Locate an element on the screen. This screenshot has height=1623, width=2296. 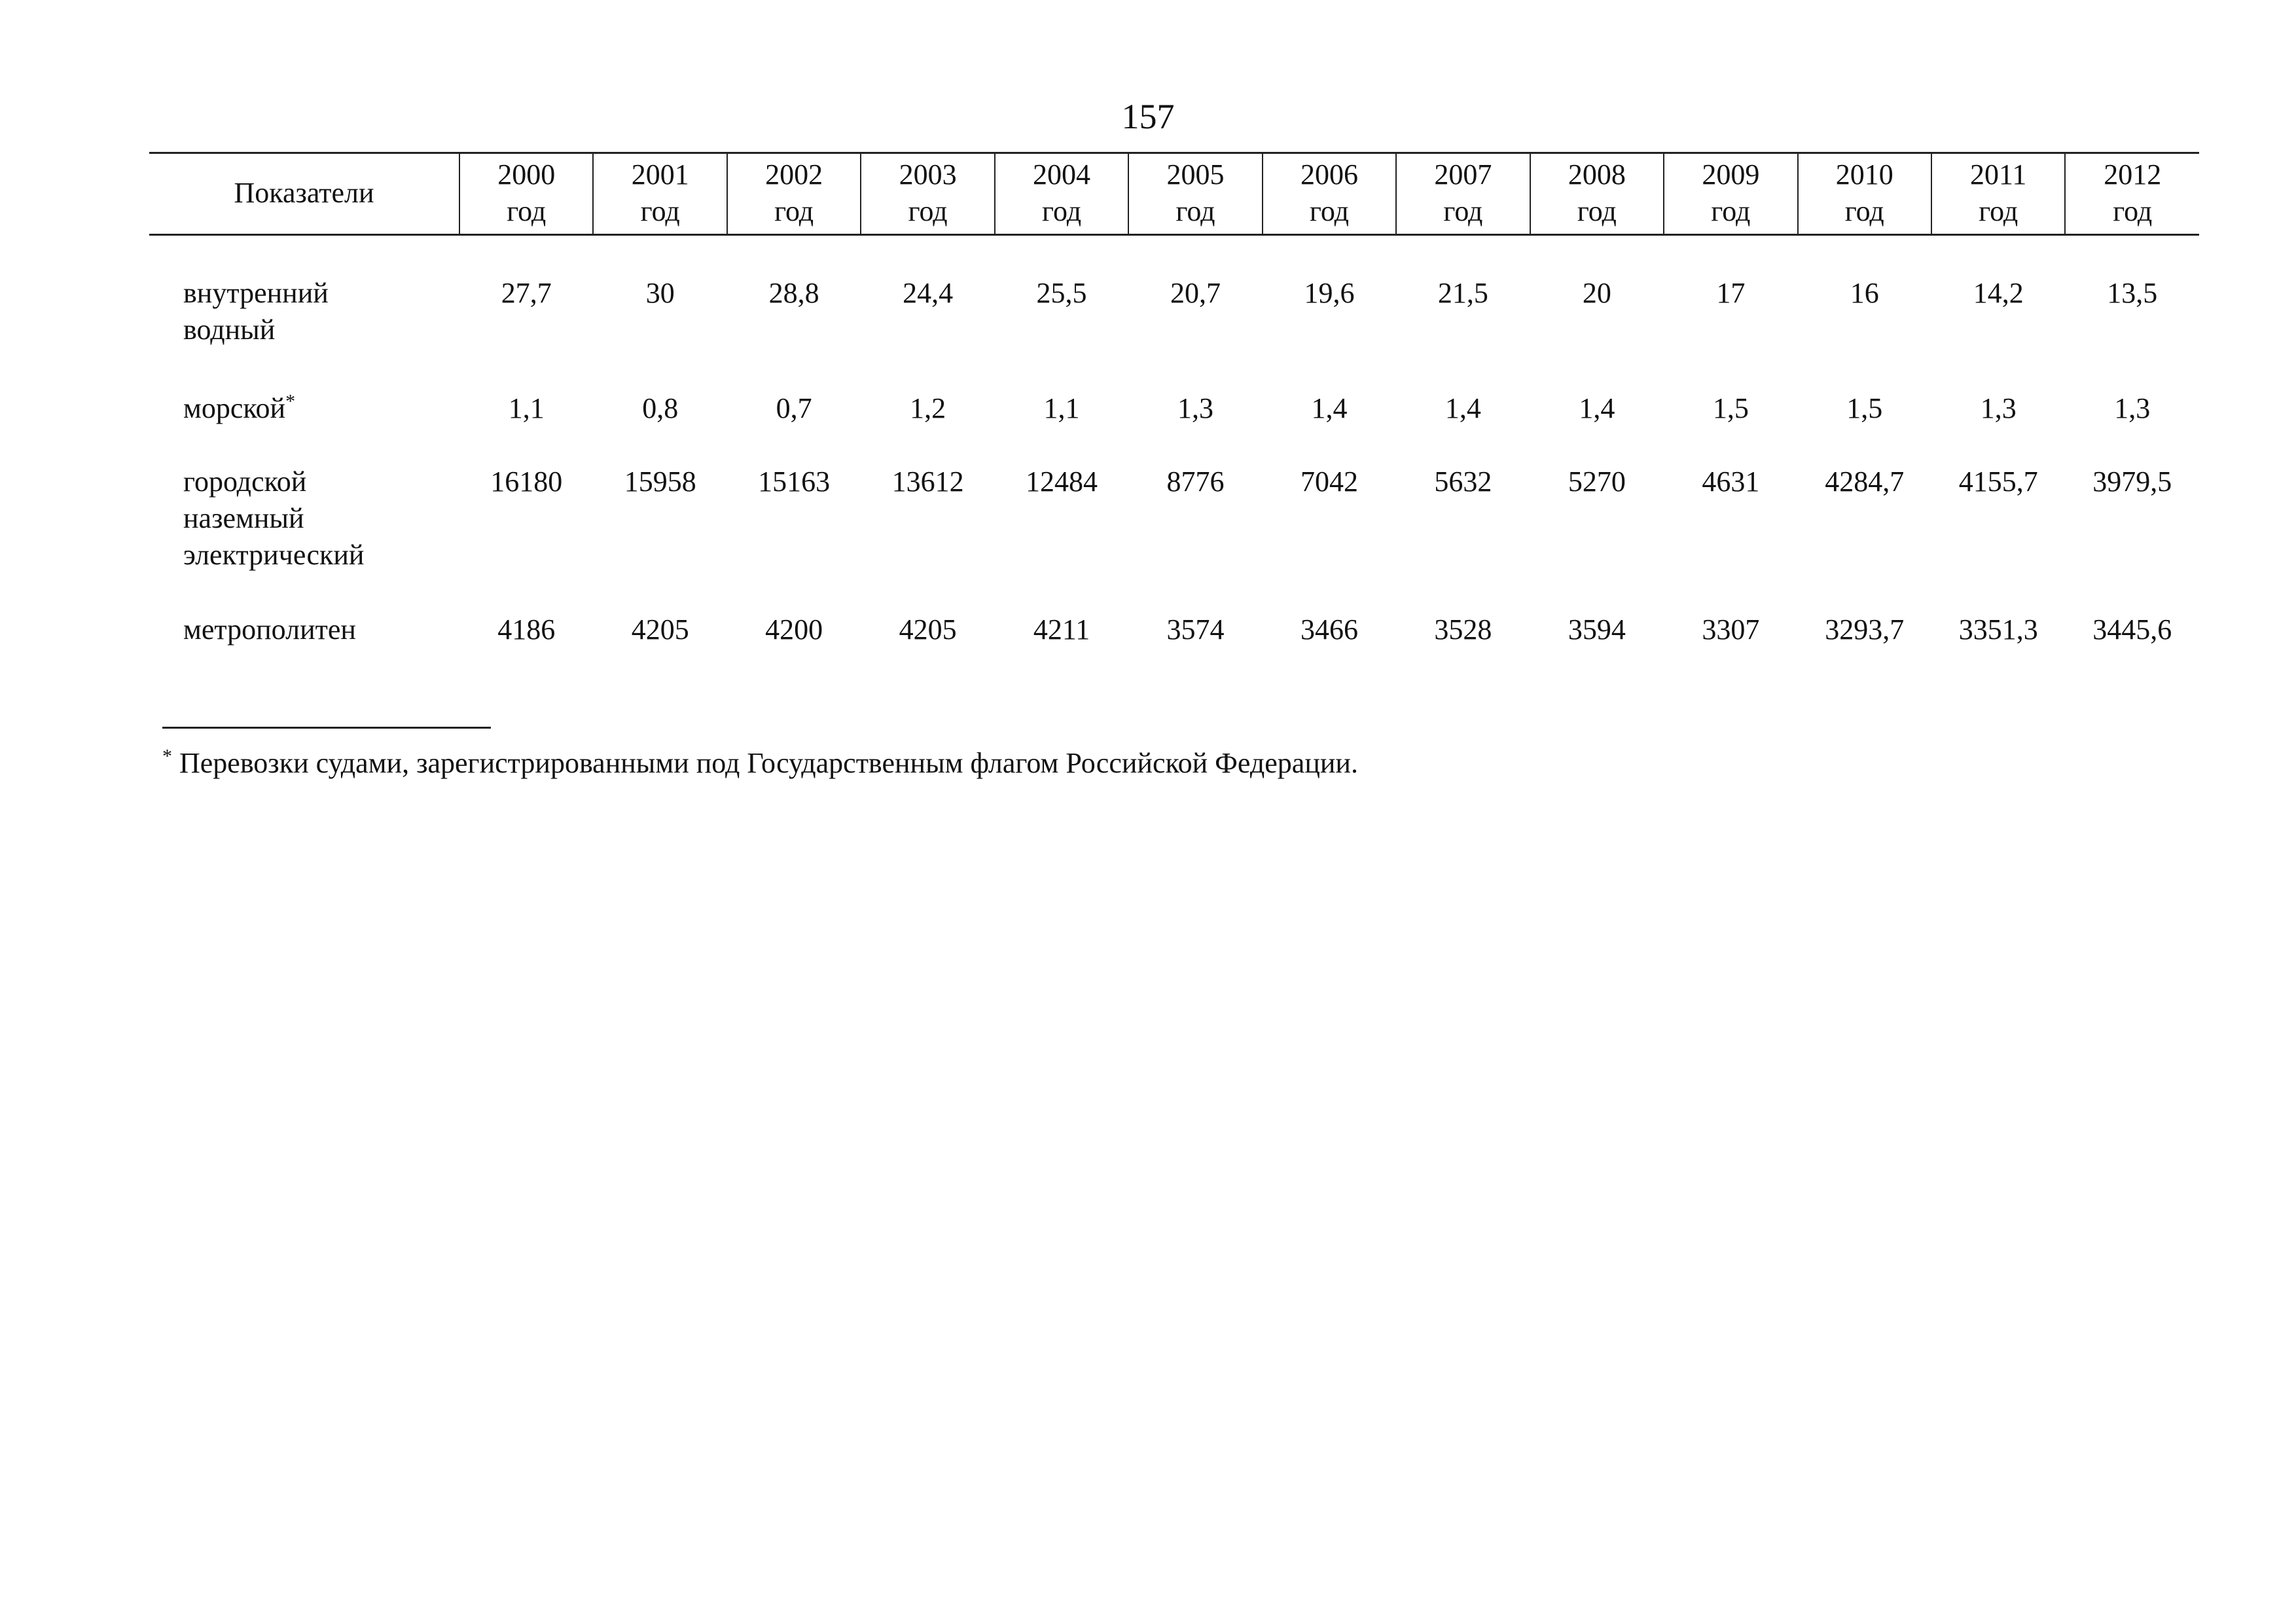
year-label: 2011 is located at coordinates (1998, 174).